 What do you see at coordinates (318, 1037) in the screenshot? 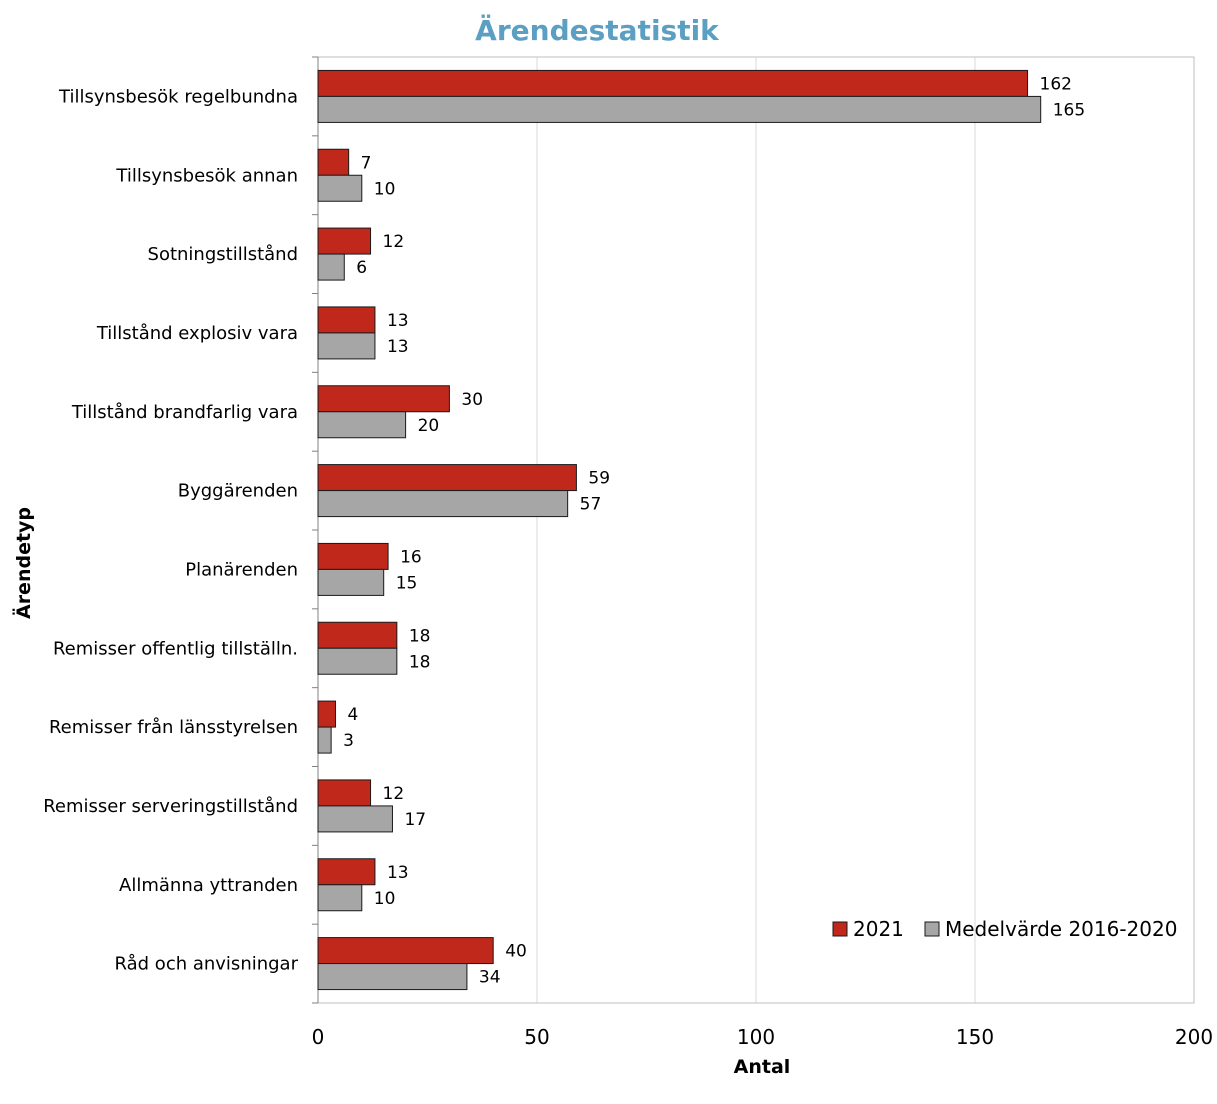
I see `x-tick-label: 0` at bounding box center [318, 1037].